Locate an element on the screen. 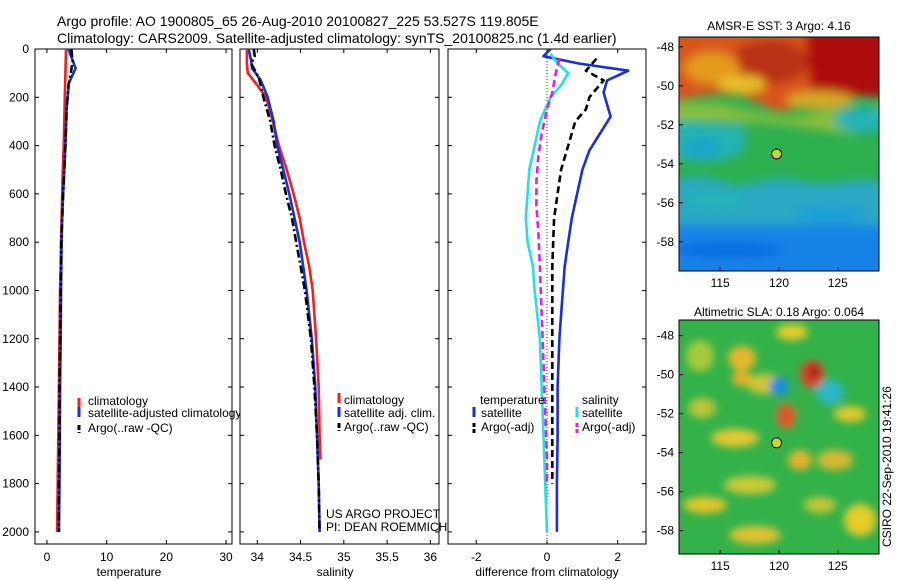 This screenshot has height=580, width=900. sst-color-field is located at coordinates (779, 154).